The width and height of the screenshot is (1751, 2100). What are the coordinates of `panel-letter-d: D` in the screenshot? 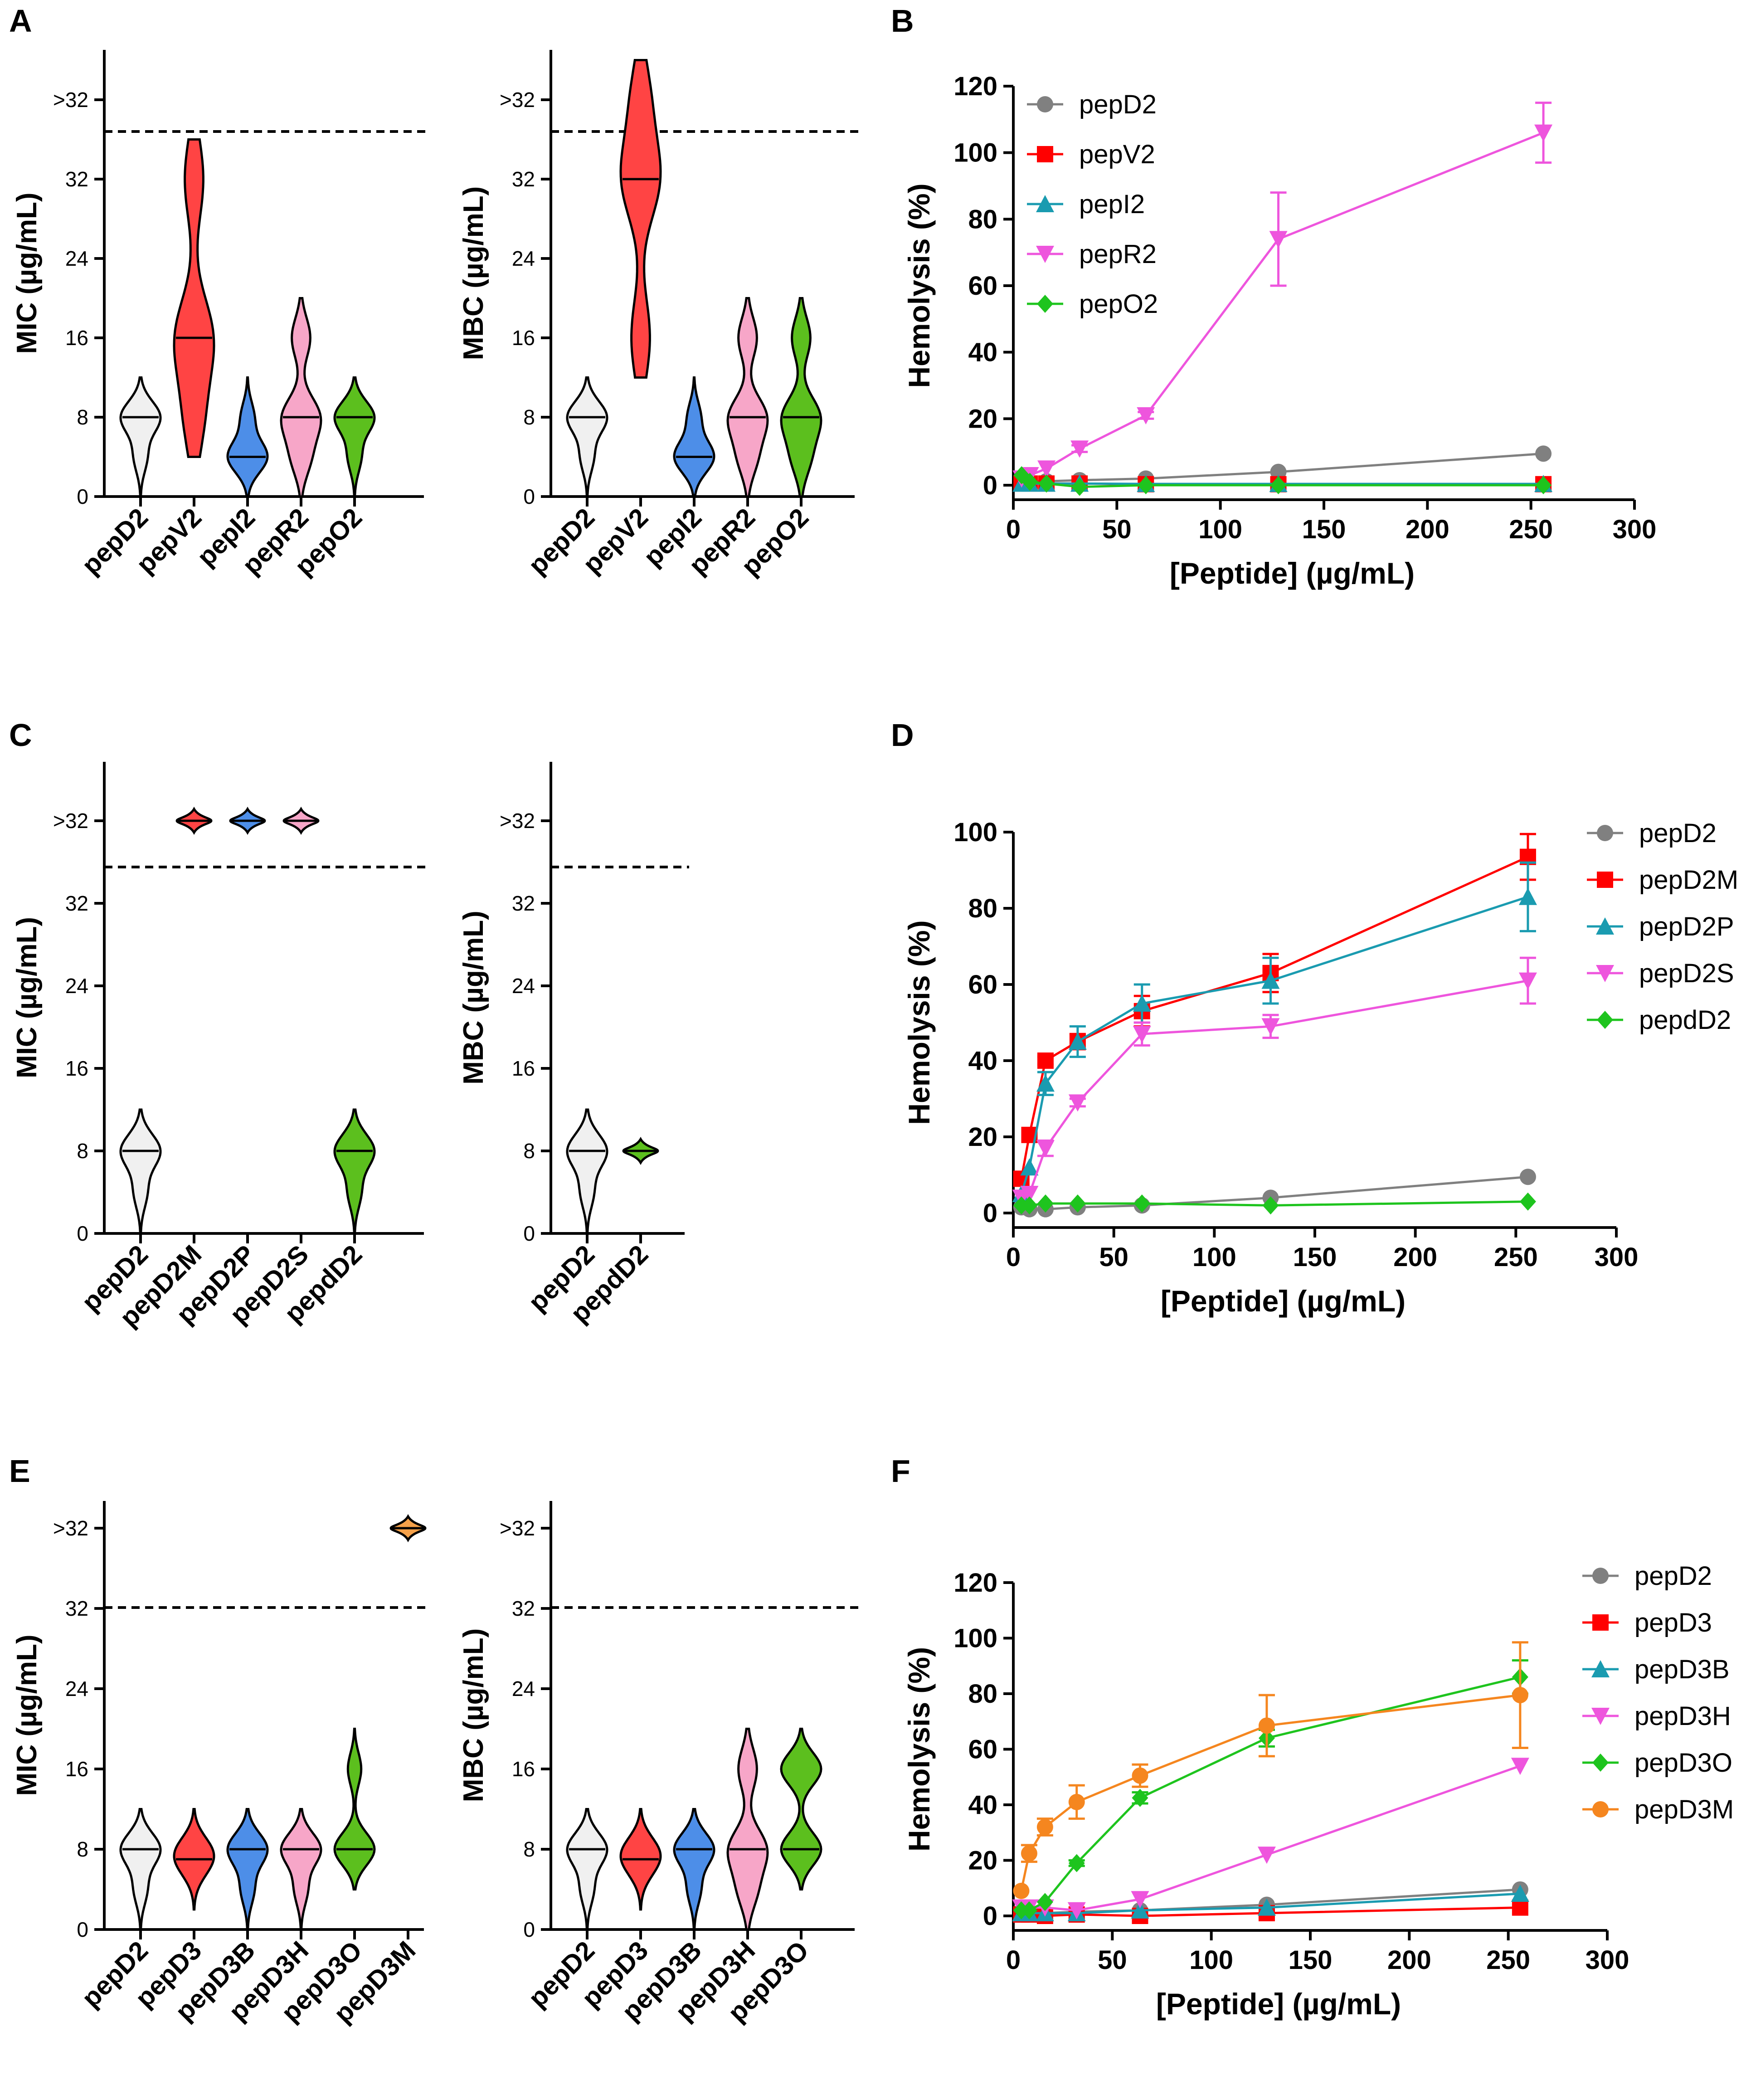 It's located at (902, 735).